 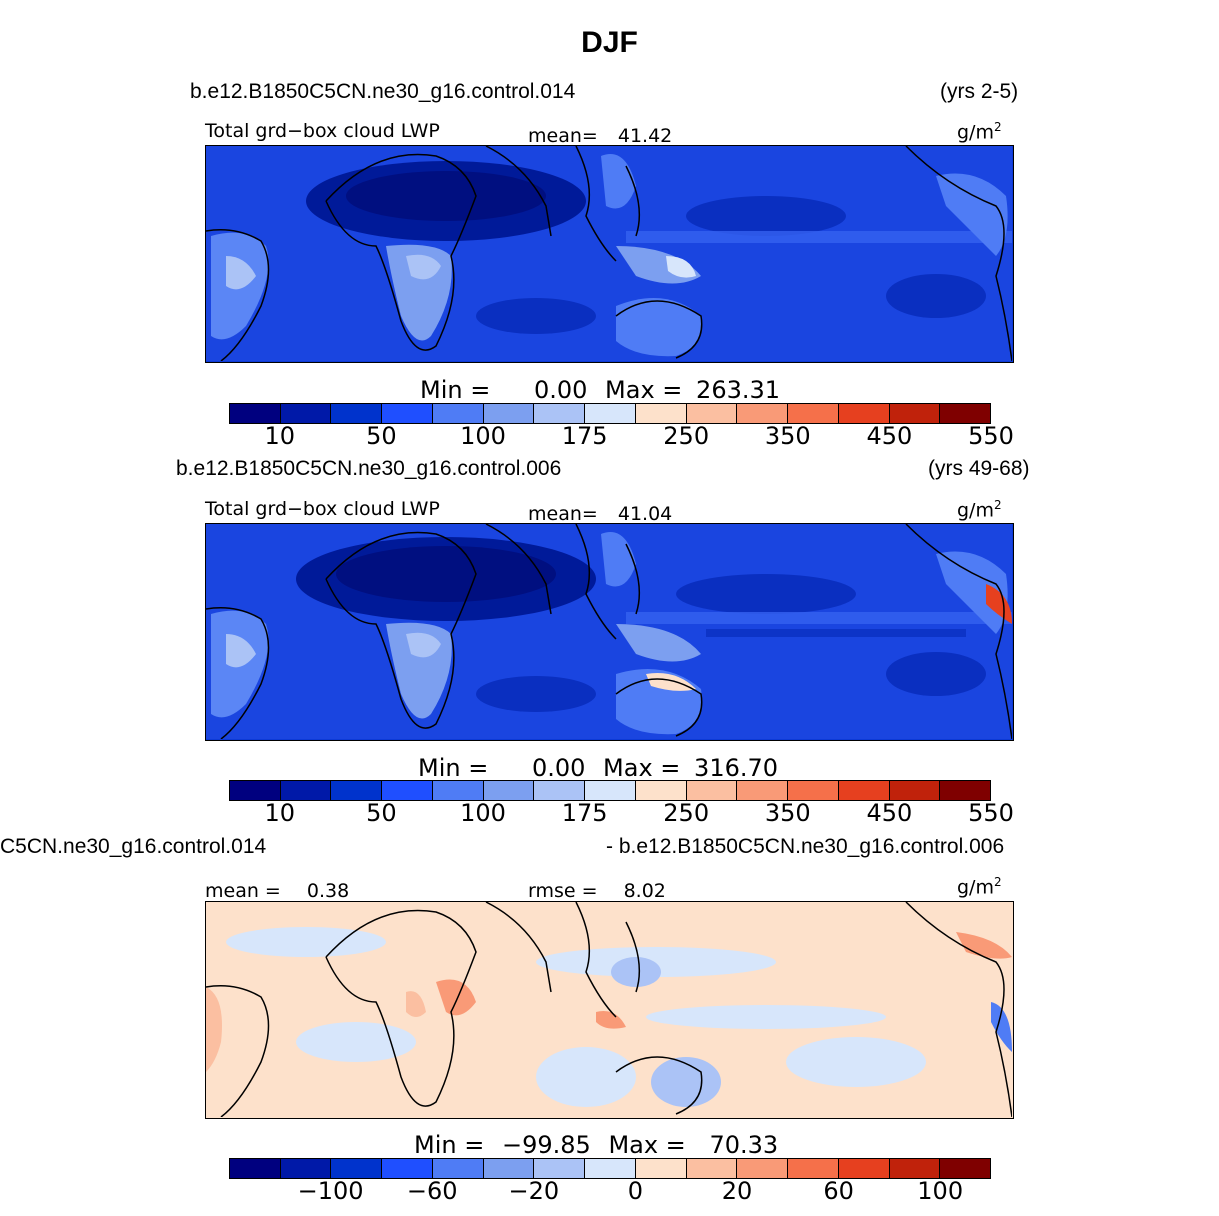 I want to click on panel1-colorbar, so click(x=610, y=413).